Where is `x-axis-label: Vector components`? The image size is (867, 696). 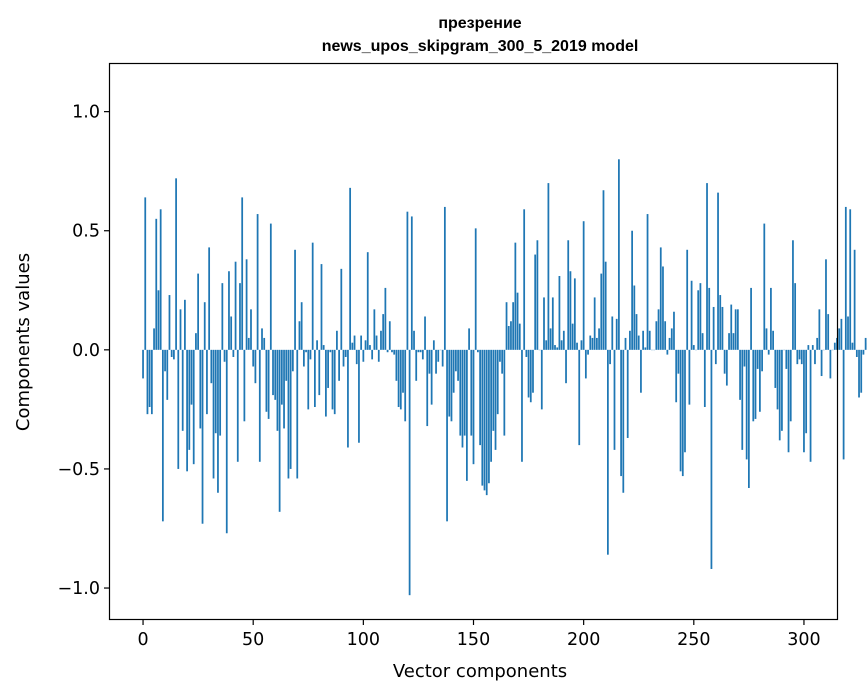 x-axis-label: Vector components is located at coordinates (480, 671).